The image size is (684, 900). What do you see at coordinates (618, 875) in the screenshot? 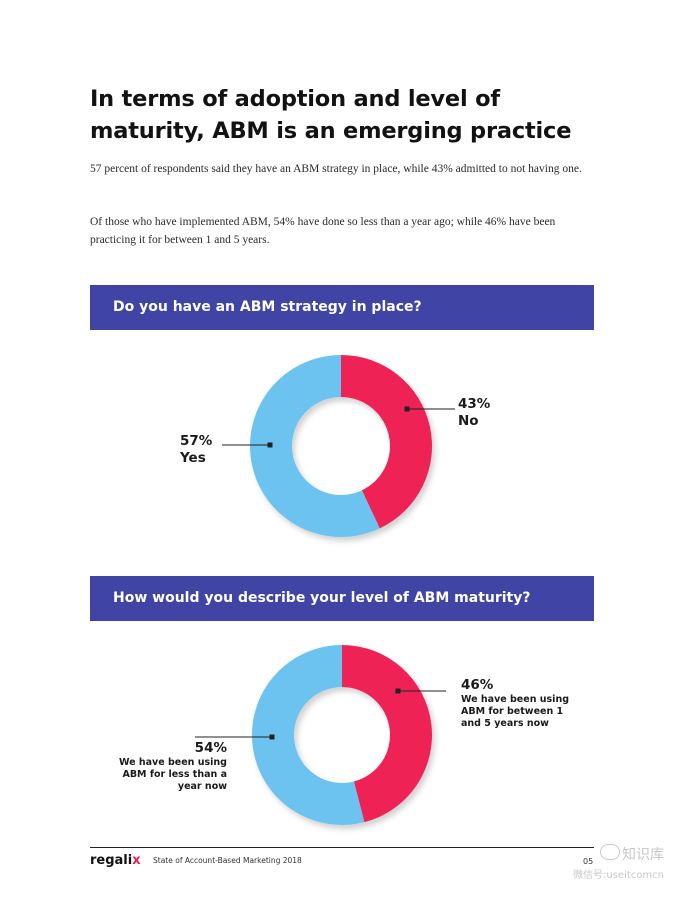
I see `watermark-id: 微信号:useitcomcn` at bounding box center [618, 875].